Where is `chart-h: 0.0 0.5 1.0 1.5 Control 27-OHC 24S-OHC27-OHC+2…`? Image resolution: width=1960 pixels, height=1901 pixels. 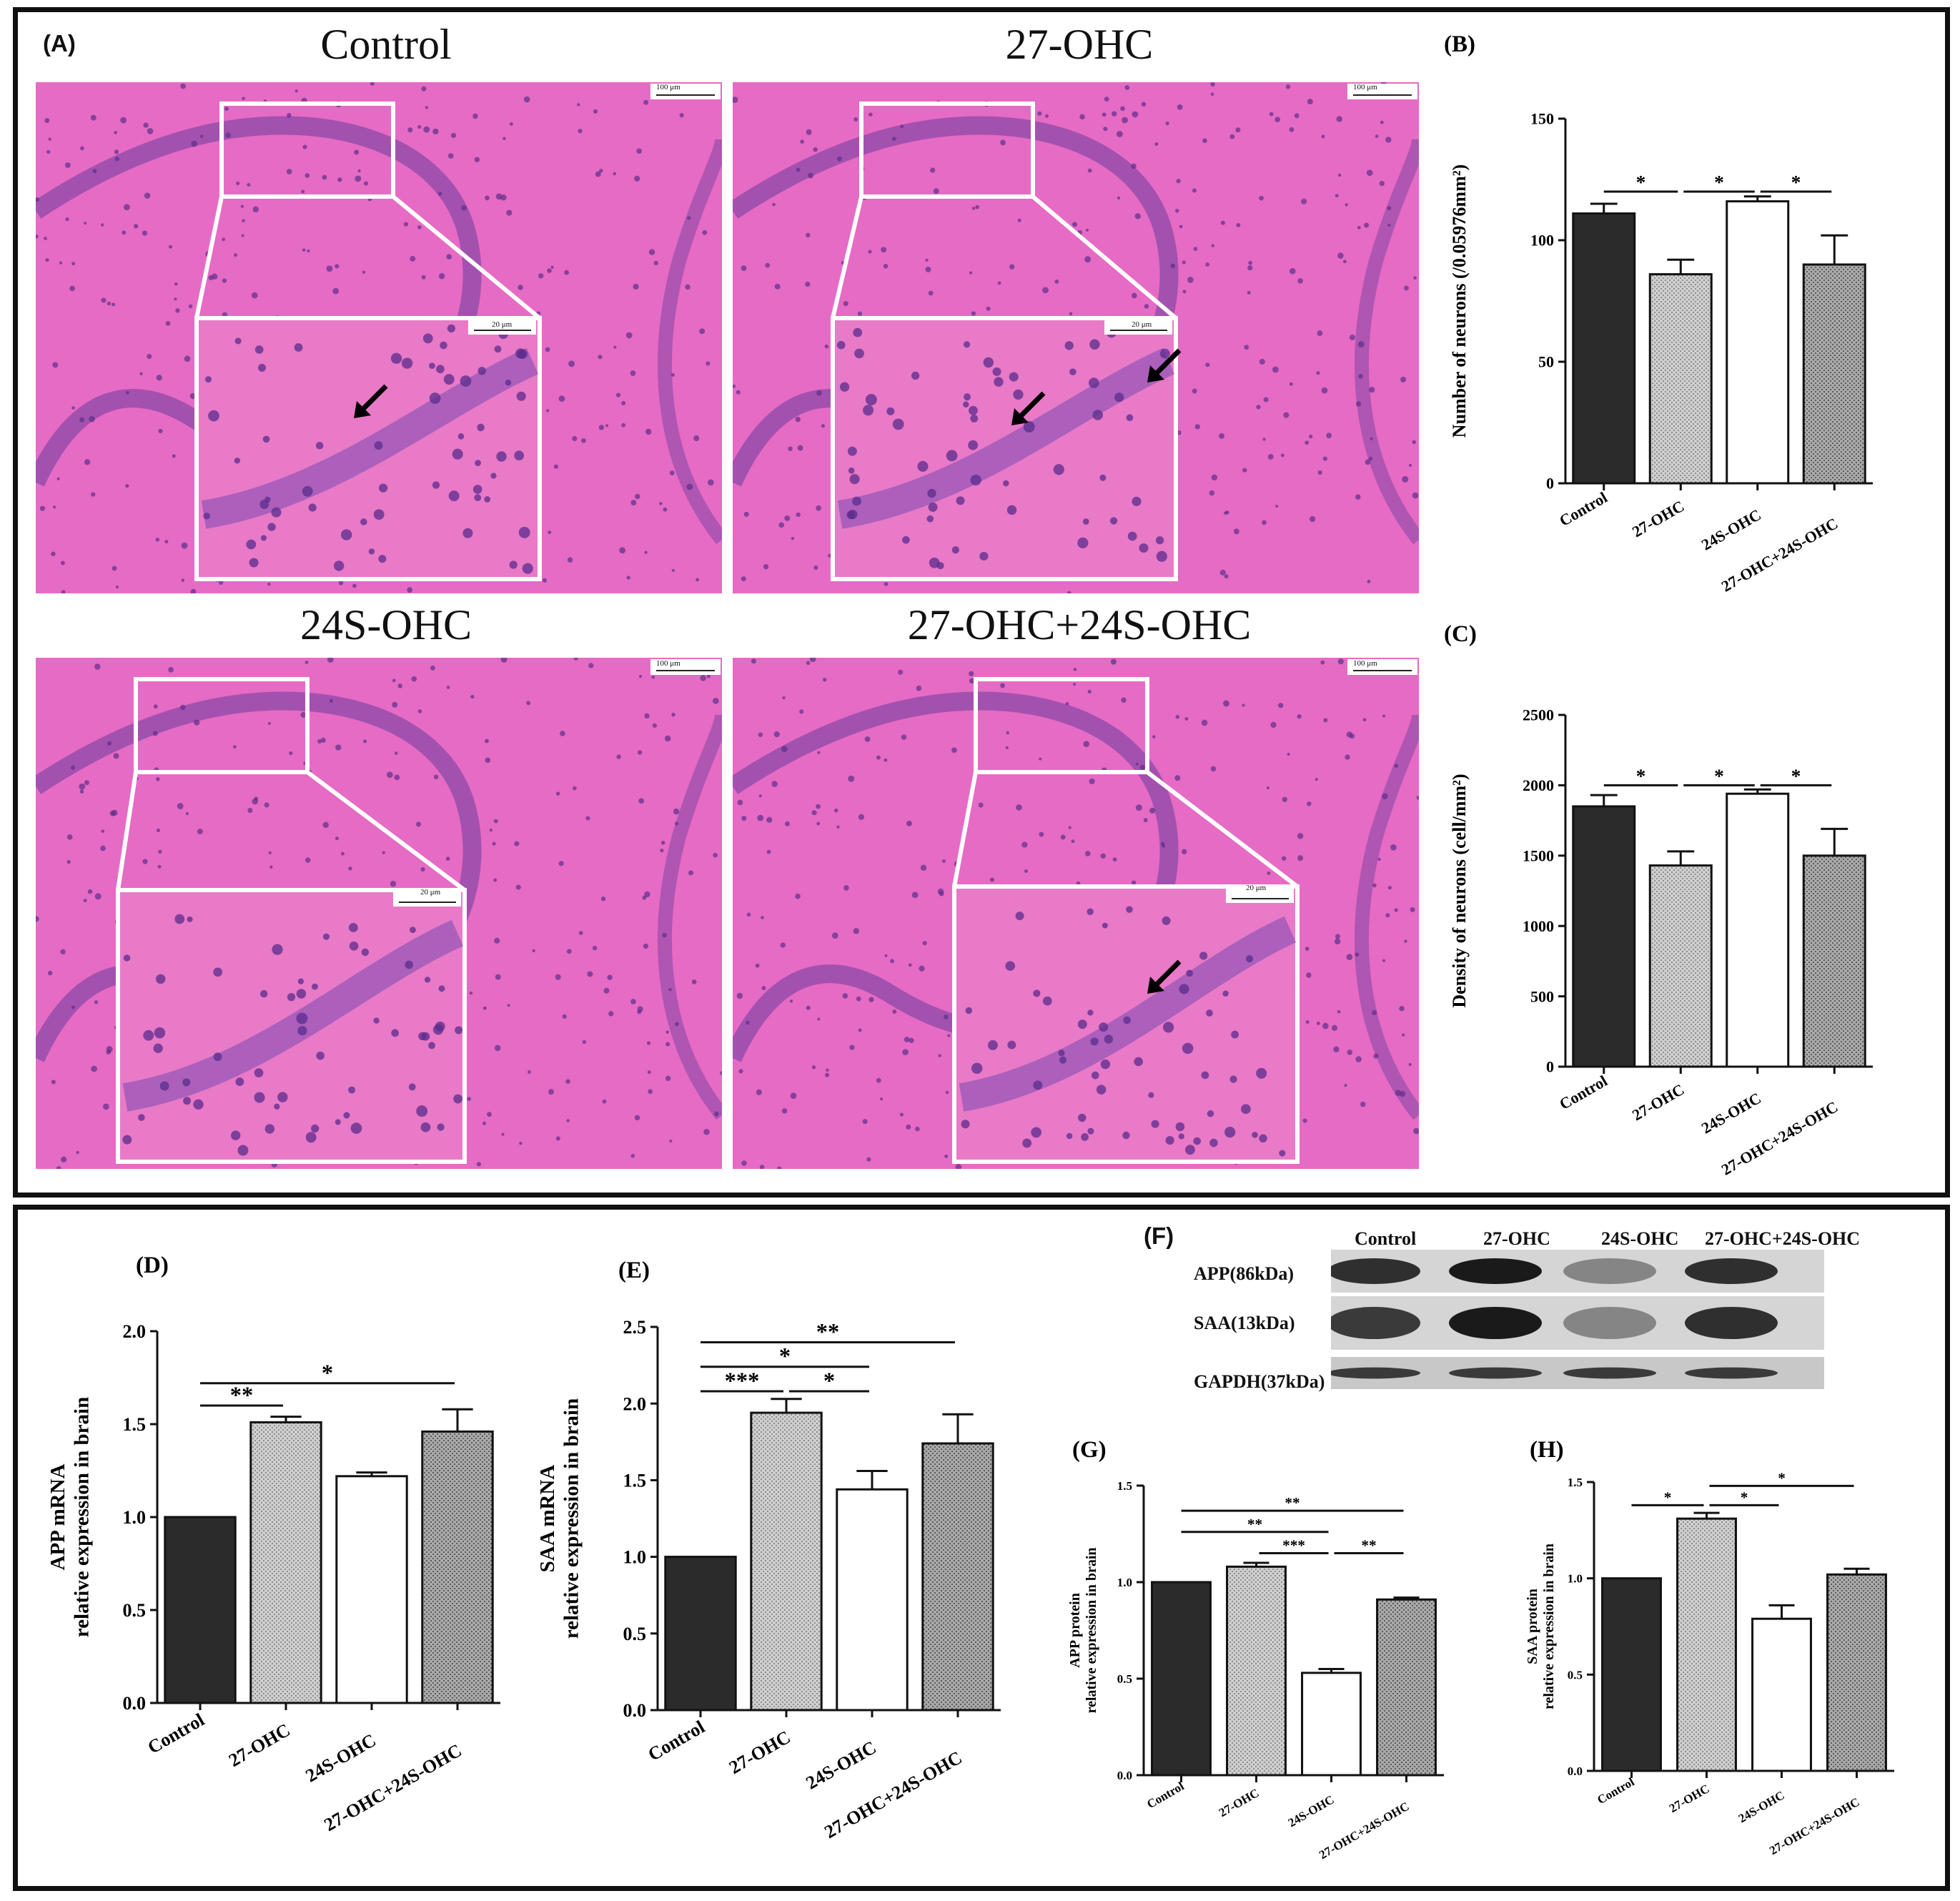
chart-h: 0.0 0.5 1.0 1.5 Control 27-OHC 24S-OHC27-OHC+2… is located at coordinates (1709, 1647).